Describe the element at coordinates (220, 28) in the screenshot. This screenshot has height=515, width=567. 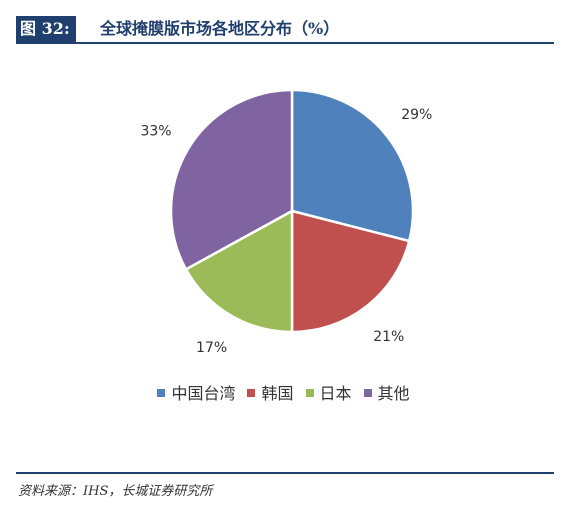
I see `figure-title: 全球掩膜版市场各地区分布（%）` at that location.